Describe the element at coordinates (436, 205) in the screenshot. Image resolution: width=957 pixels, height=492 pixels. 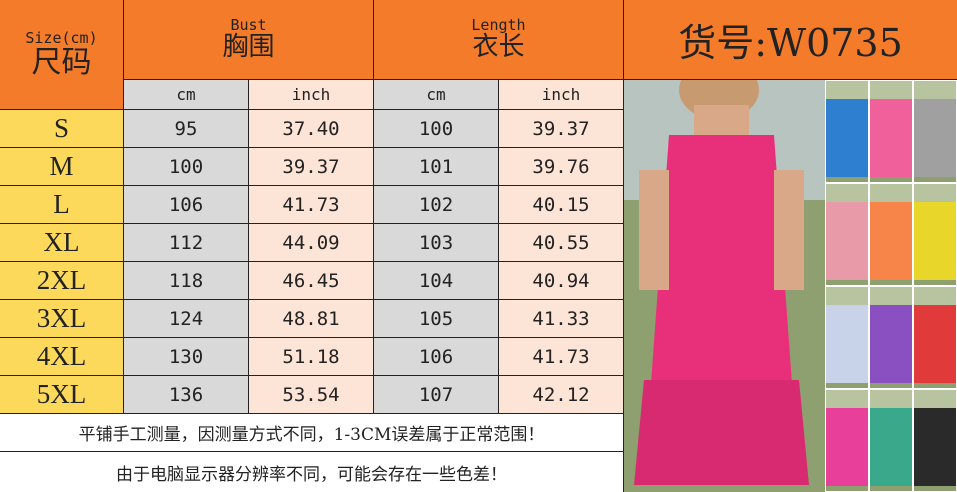
I see `cell-len-cm: 102` at that location.